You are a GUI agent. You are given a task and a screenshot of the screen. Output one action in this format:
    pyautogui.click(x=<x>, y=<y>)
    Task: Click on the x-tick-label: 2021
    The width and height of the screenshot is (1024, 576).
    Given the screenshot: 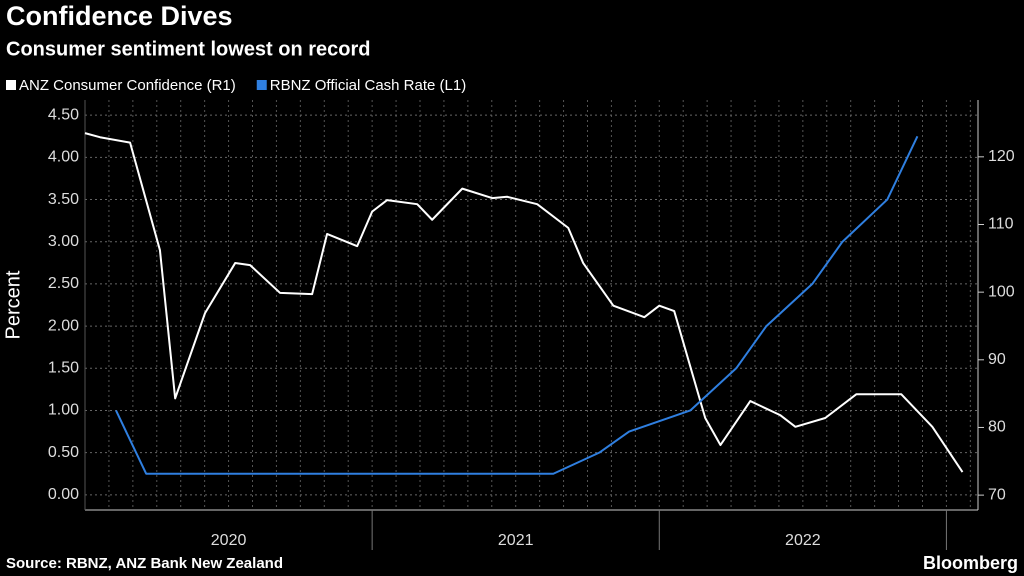 What is the action you would take?
    pyautogui.click(x=516, y=540)
    